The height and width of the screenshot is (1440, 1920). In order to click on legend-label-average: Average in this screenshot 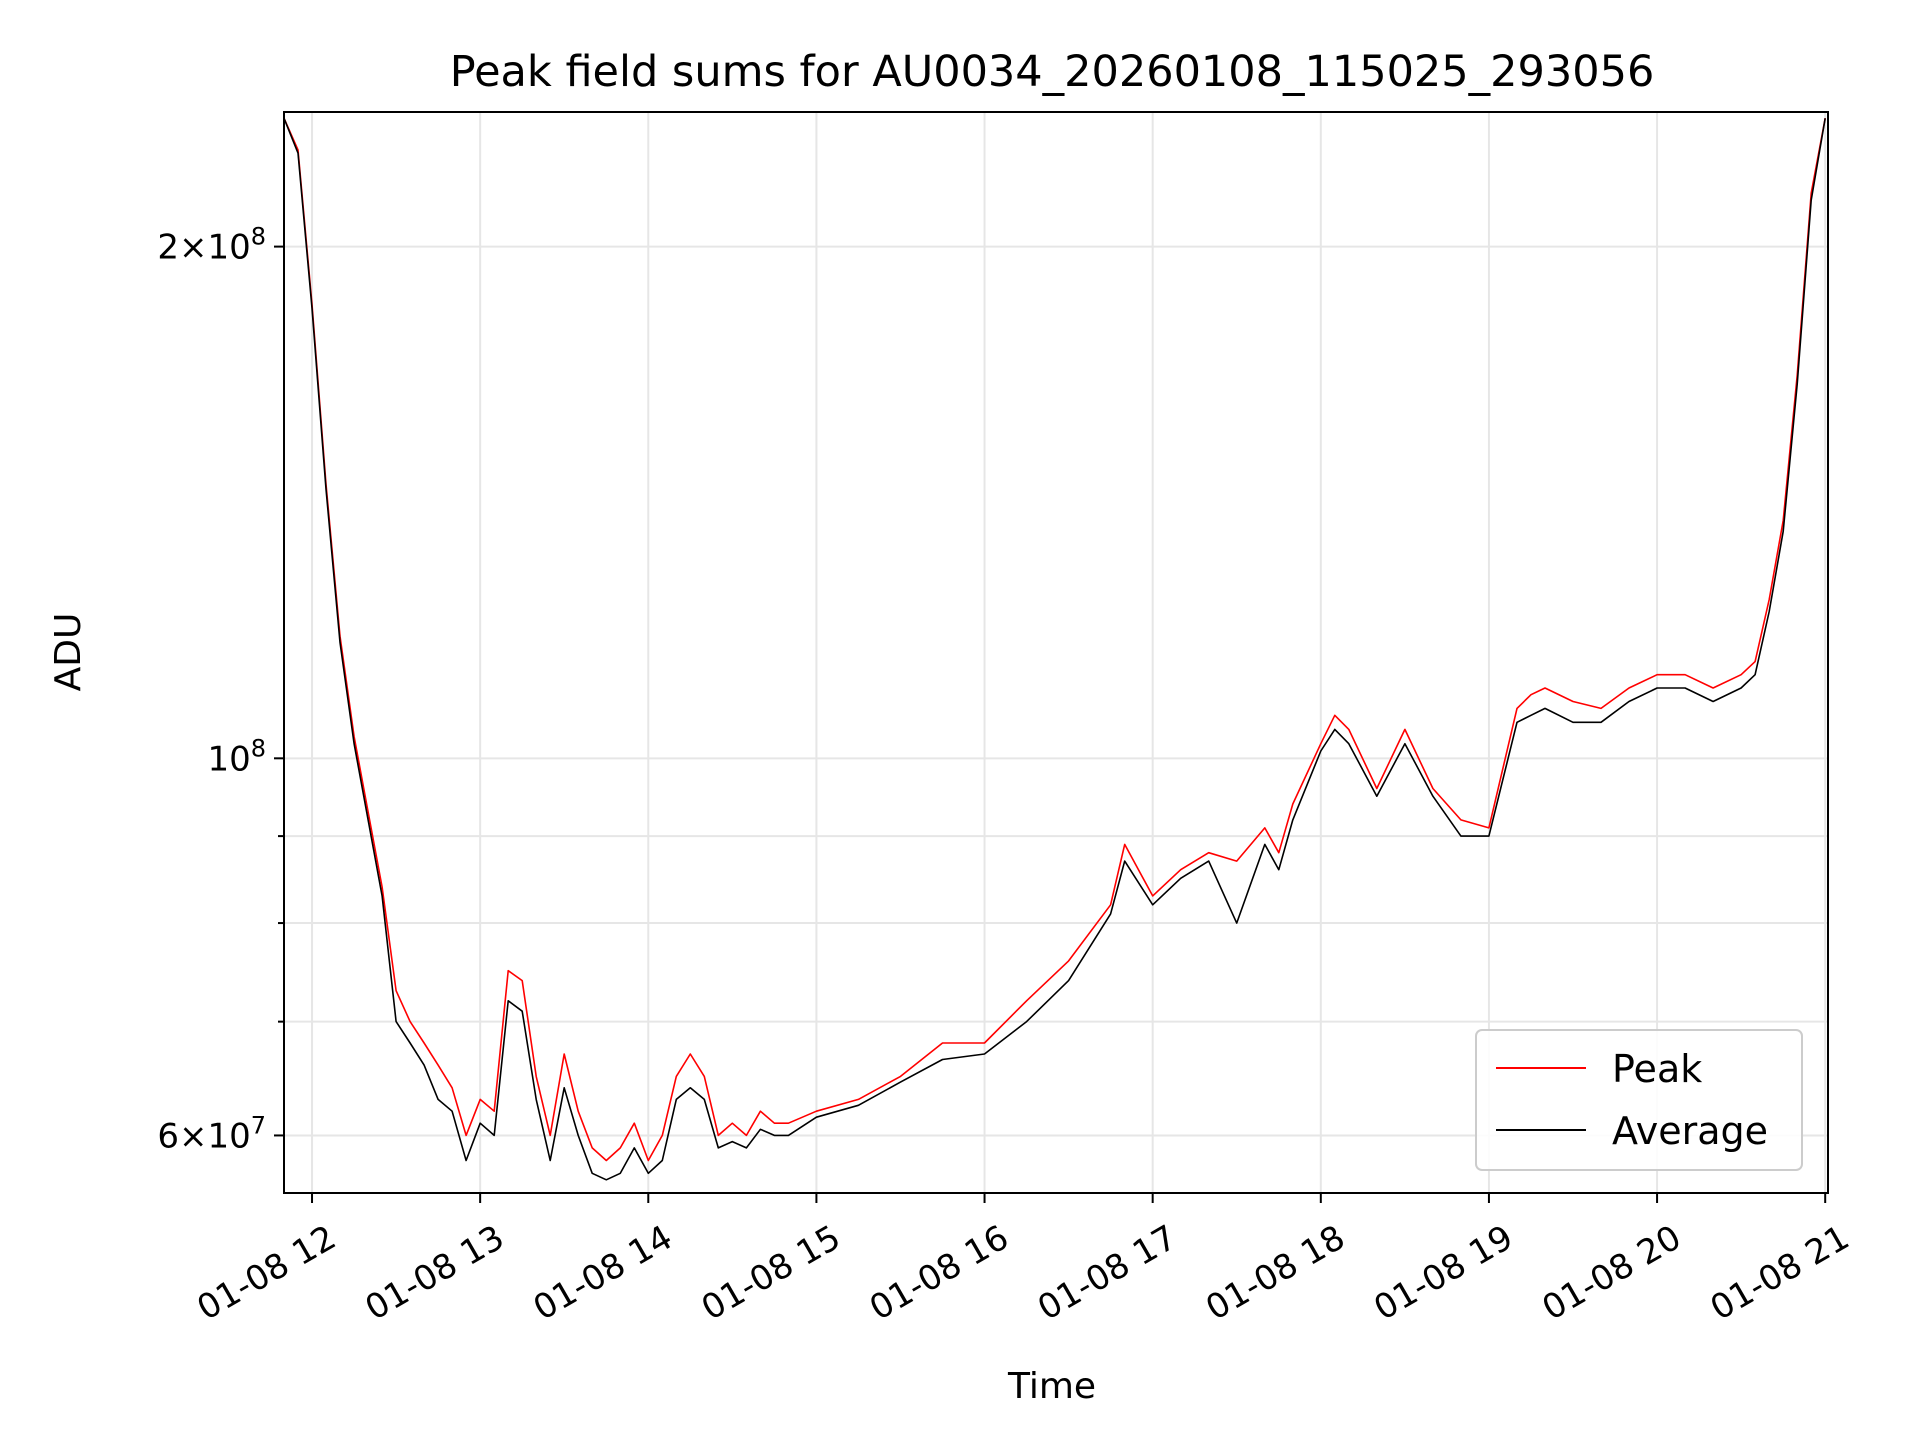, I will do `click(1690, 1131)`.